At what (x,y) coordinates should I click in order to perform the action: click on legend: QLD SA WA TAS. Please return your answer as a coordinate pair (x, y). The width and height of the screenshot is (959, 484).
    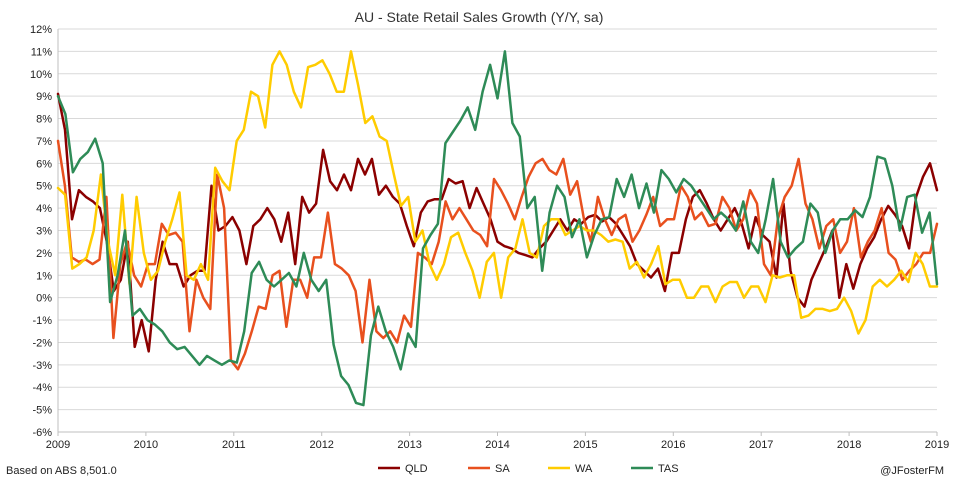
    Looking at the image, I should click on (528, 469).